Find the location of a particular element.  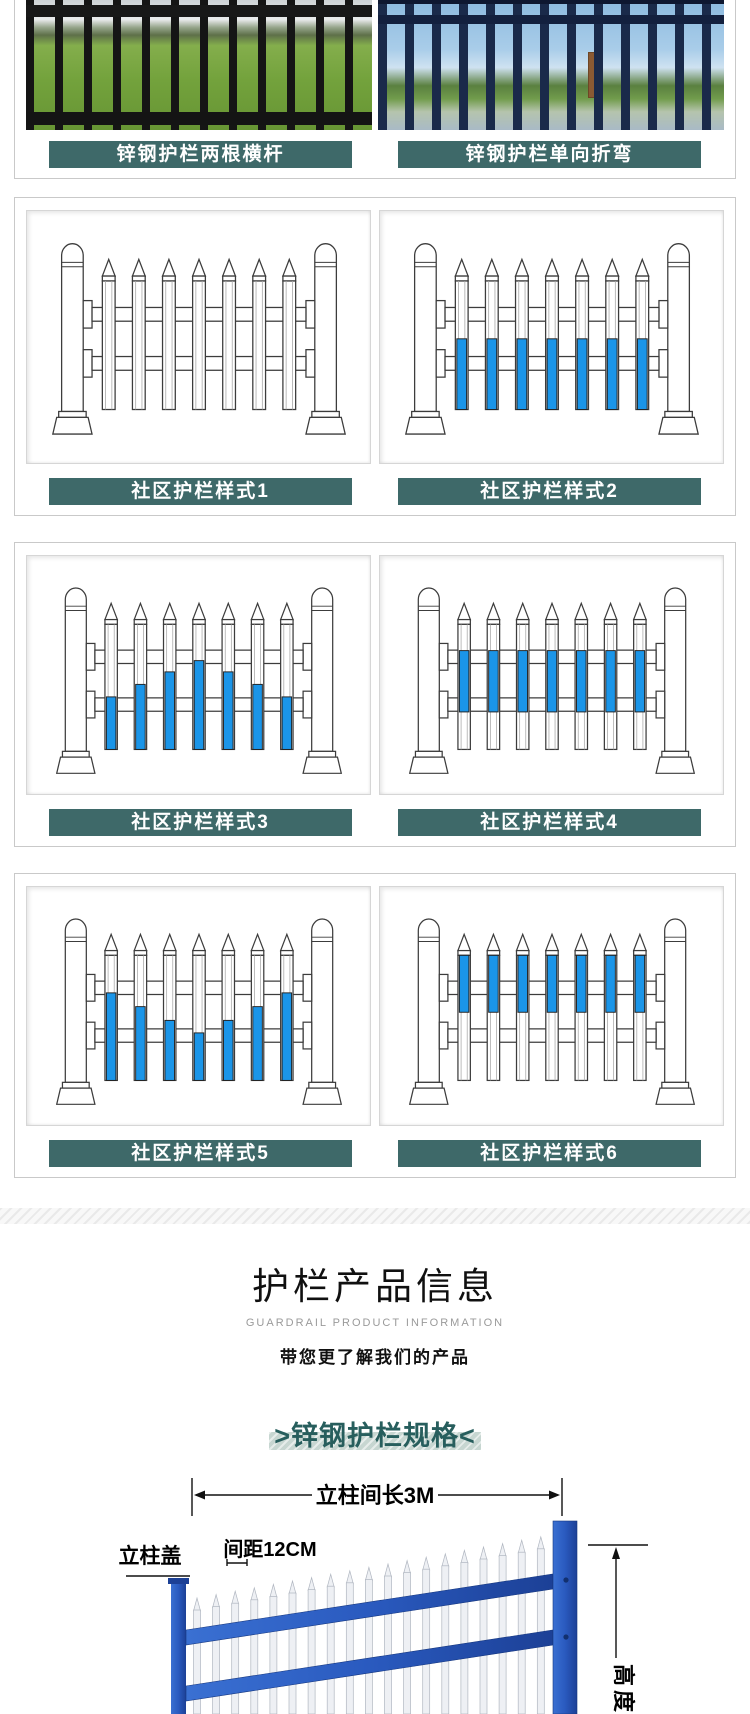

spec-header: >锌钢护栏规格< is located at coordinates (375, 1432).